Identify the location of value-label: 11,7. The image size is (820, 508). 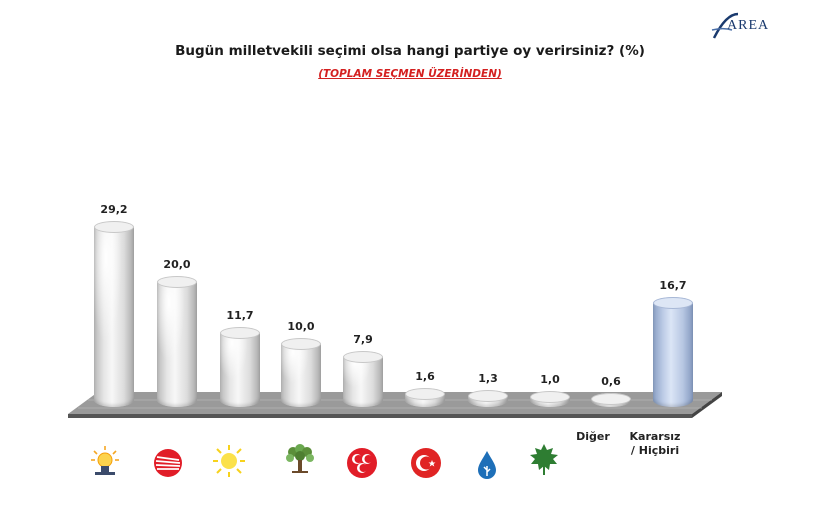
(240, 315).